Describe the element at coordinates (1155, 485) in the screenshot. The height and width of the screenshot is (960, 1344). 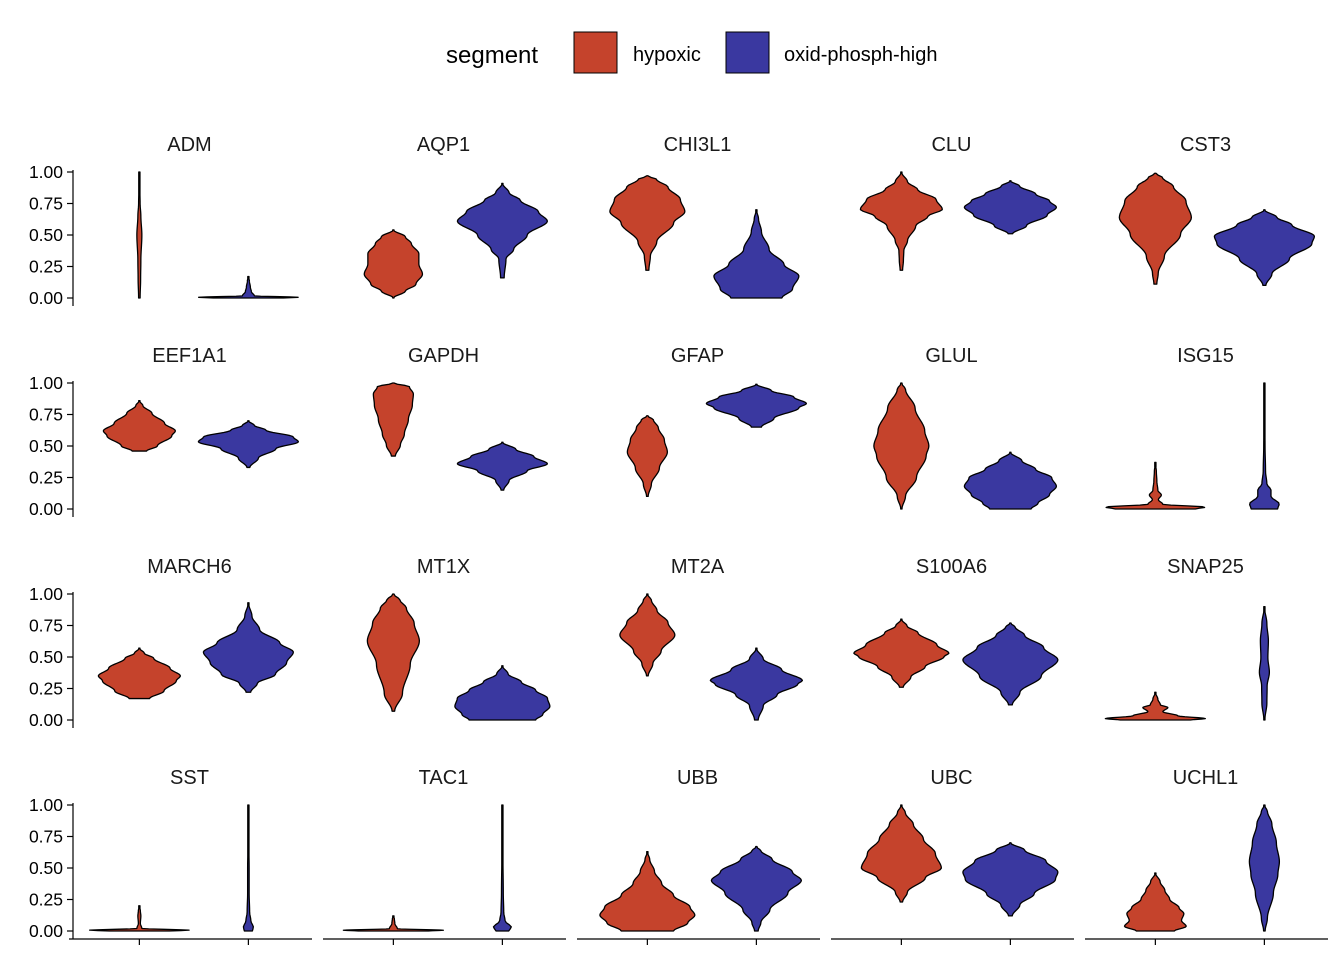
I see `violin-isg15-hypoxic` at that location.